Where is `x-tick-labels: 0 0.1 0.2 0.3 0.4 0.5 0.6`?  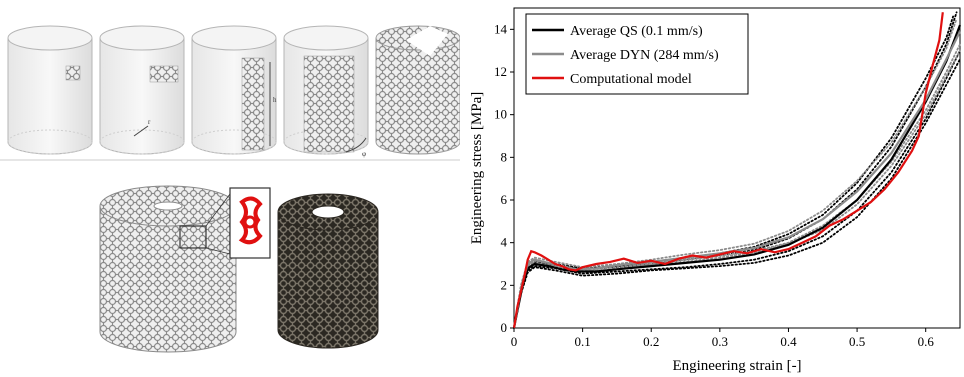
x-tick-labels: 0 0.1 0.2 0.3 0.4 0.5 0.6 is located at coordinates (723, 341).